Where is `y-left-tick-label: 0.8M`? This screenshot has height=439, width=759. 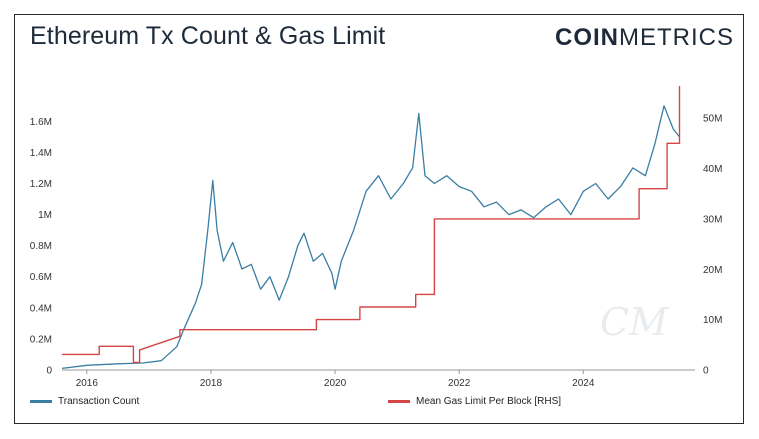 y-left-tick-label: 0.8M is located at coordinates (41, 246).